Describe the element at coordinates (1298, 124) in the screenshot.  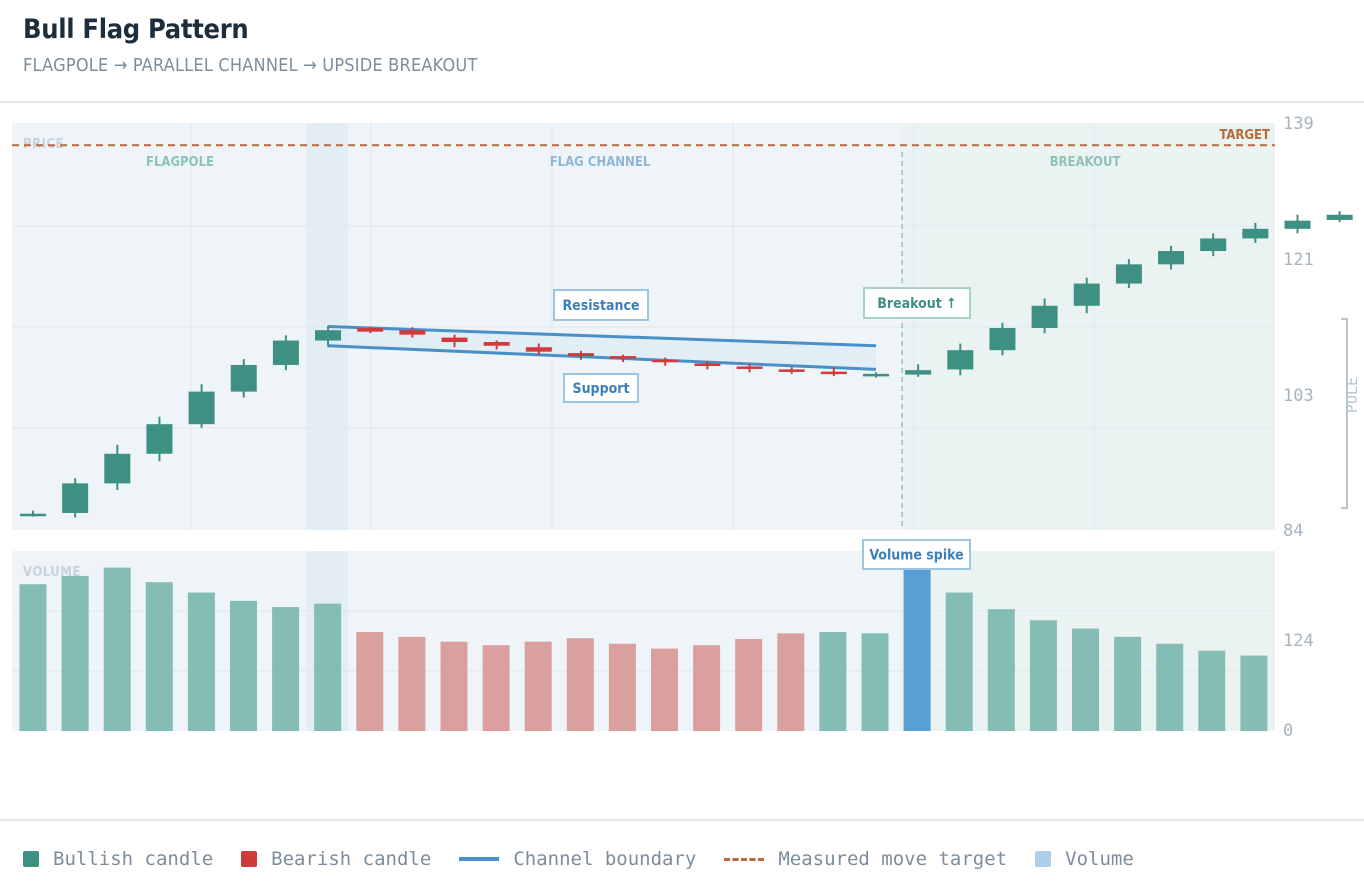
I see `price-tick-label: 139` at that location.